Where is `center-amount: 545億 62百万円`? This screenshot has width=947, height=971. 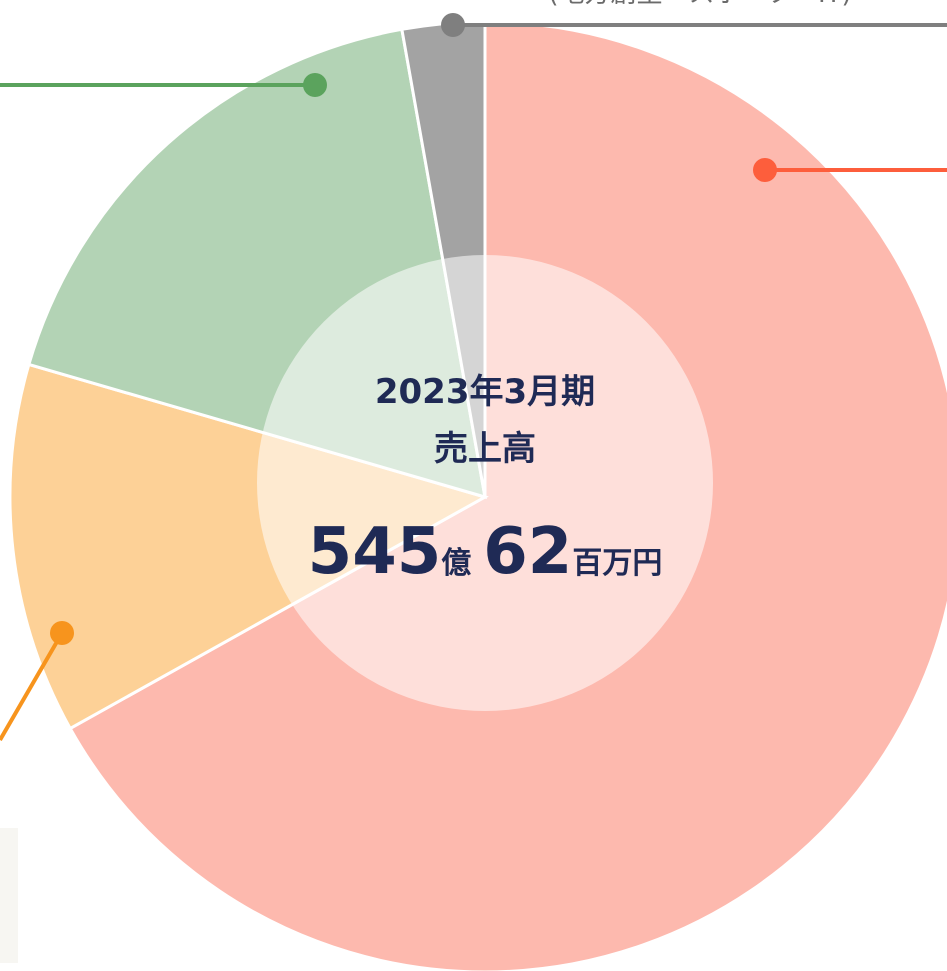 center-amount: 545億 62百万円 is located at coordinates (485, 552).